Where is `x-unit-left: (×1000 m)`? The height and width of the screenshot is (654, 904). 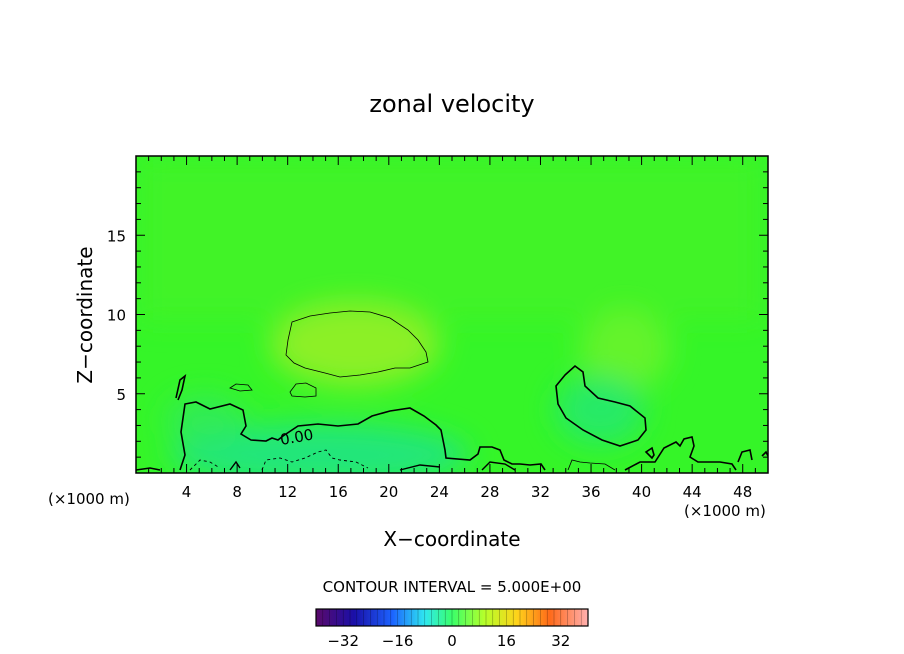 x-unit-left: (×1000 m) is located at coordinates (89, 499).